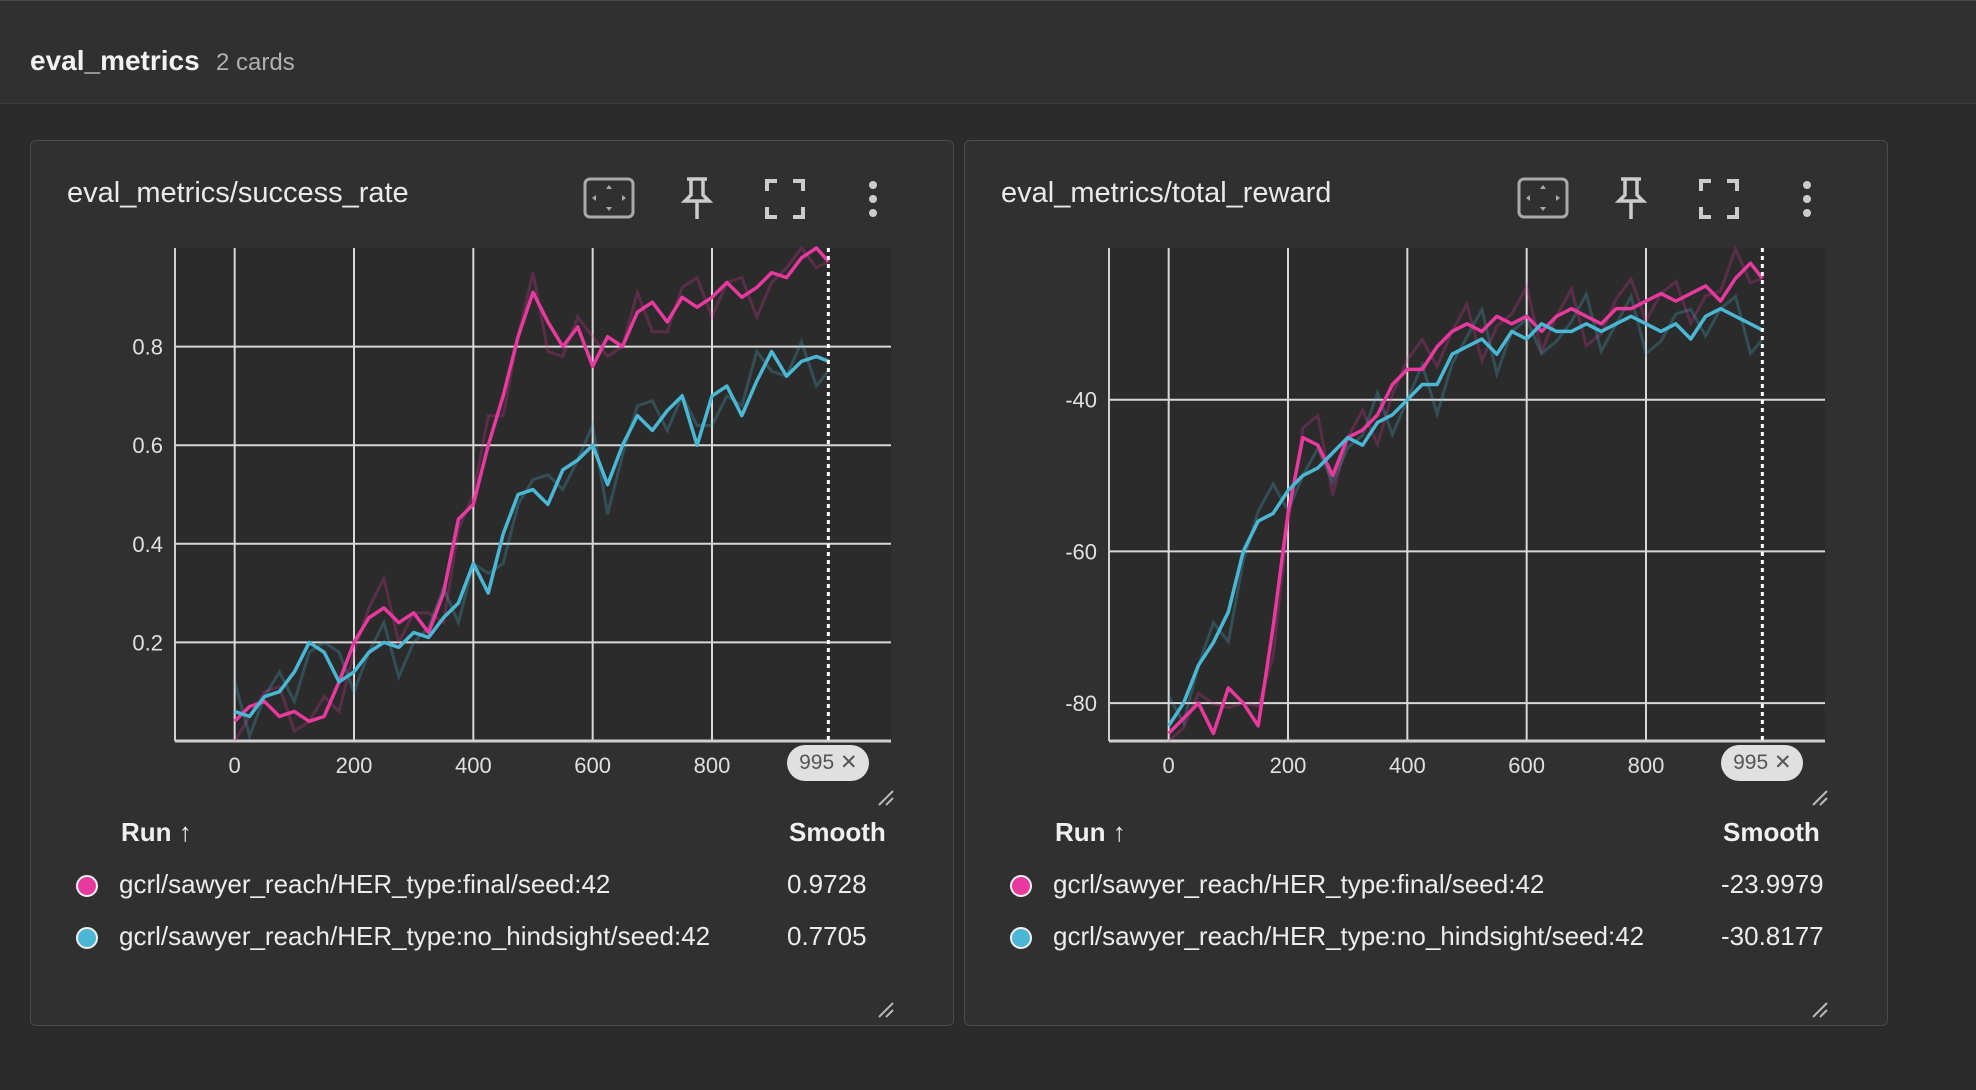 The width and height of the screenshot is (1976, 1090). Describe the element at coordinates (255, 62) in the screenshot. I see `group-card-count: 2 cards` at that location.